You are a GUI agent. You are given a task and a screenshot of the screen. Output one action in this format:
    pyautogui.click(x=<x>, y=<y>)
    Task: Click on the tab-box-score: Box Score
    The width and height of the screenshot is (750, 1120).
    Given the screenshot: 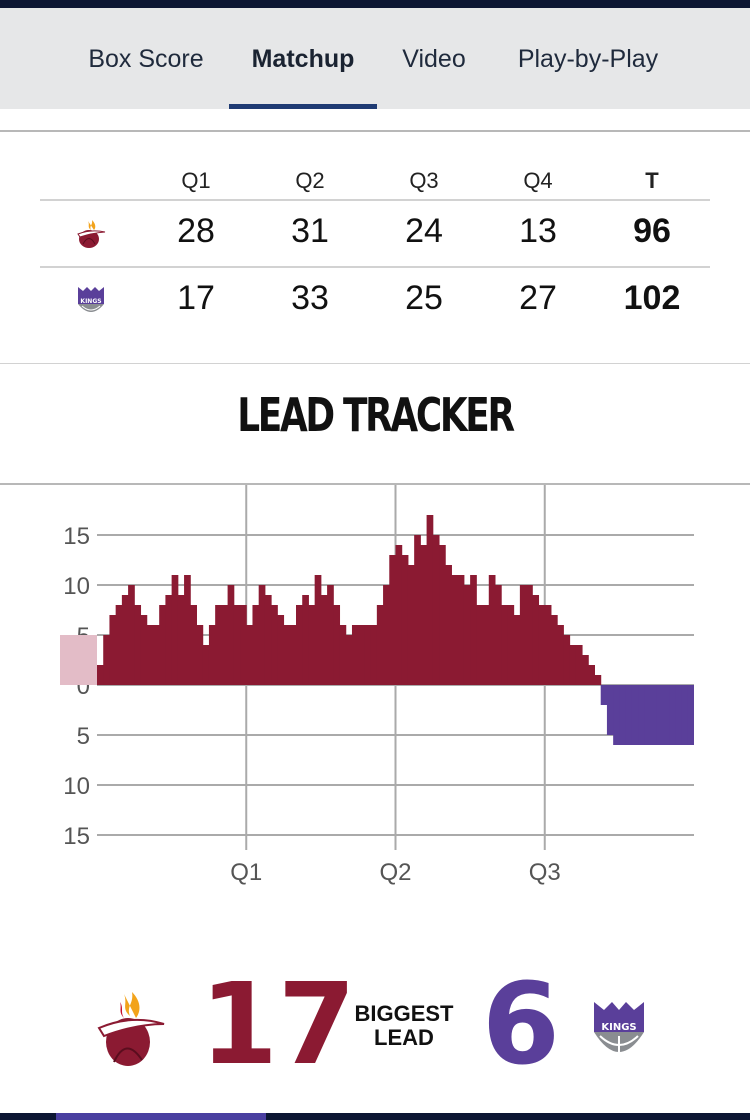 What is the action you would take?
    pyautogui.click(x=146, y=59)
    